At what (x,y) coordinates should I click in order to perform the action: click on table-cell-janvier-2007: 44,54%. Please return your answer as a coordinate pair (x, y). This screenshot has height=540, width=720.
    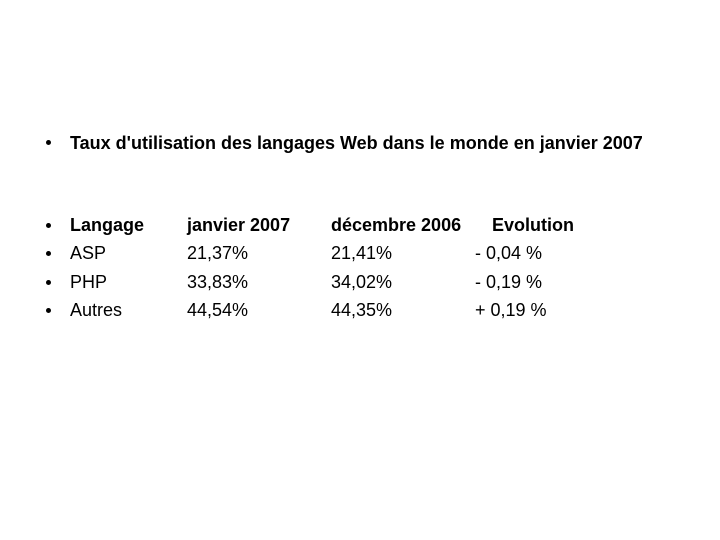
    Looking at the image, I should click on (218, 310).